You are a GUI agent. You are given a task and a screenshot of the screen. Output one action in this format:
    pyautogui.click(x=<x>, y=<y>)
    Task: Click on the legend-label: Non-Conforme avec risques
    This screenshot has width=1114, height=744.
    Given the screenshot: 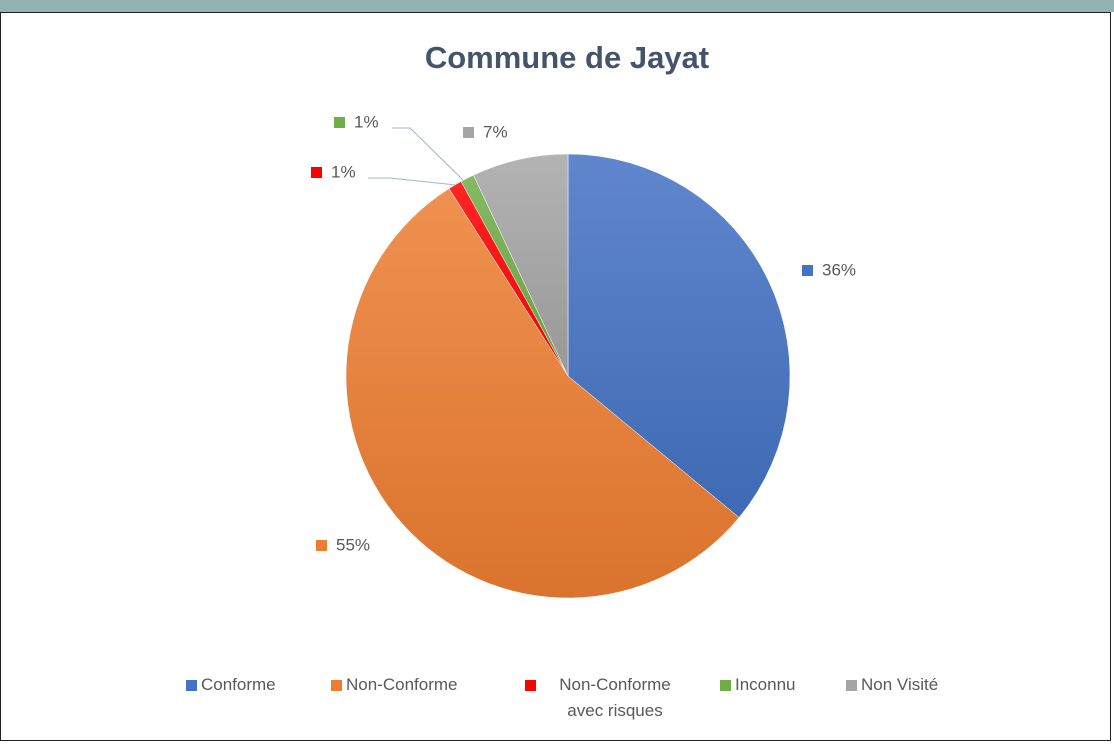 What is the action you would take?
    pyautogui.click(x=615, y=697)
    